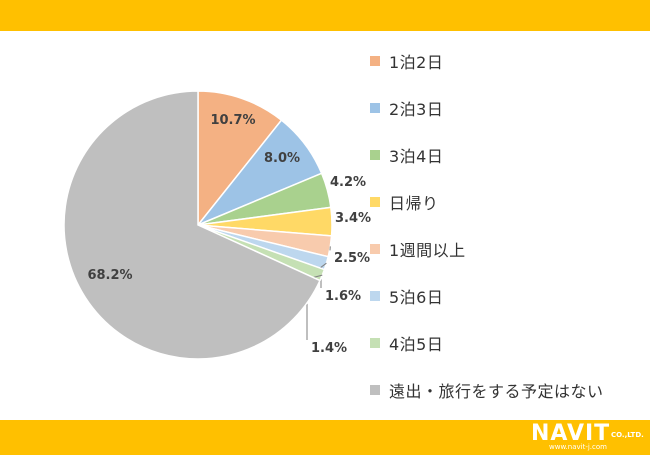 This screenshot has width=650, height=455. I want to click on legend-label-2: 2泊3日, so click(416, 109).